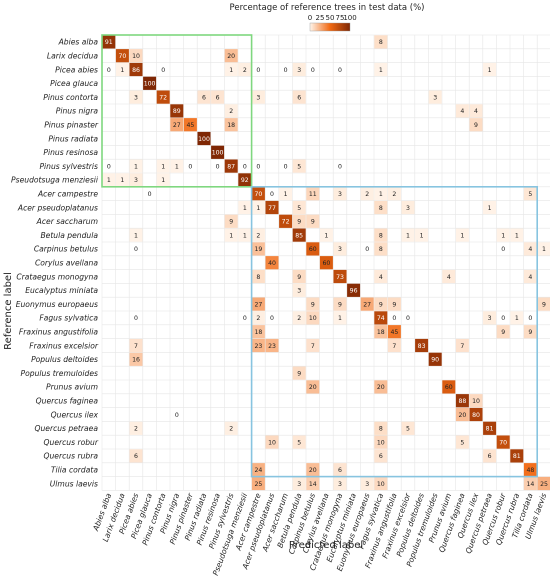  I want to click on cell-value-label: 9, so click(299, 277).